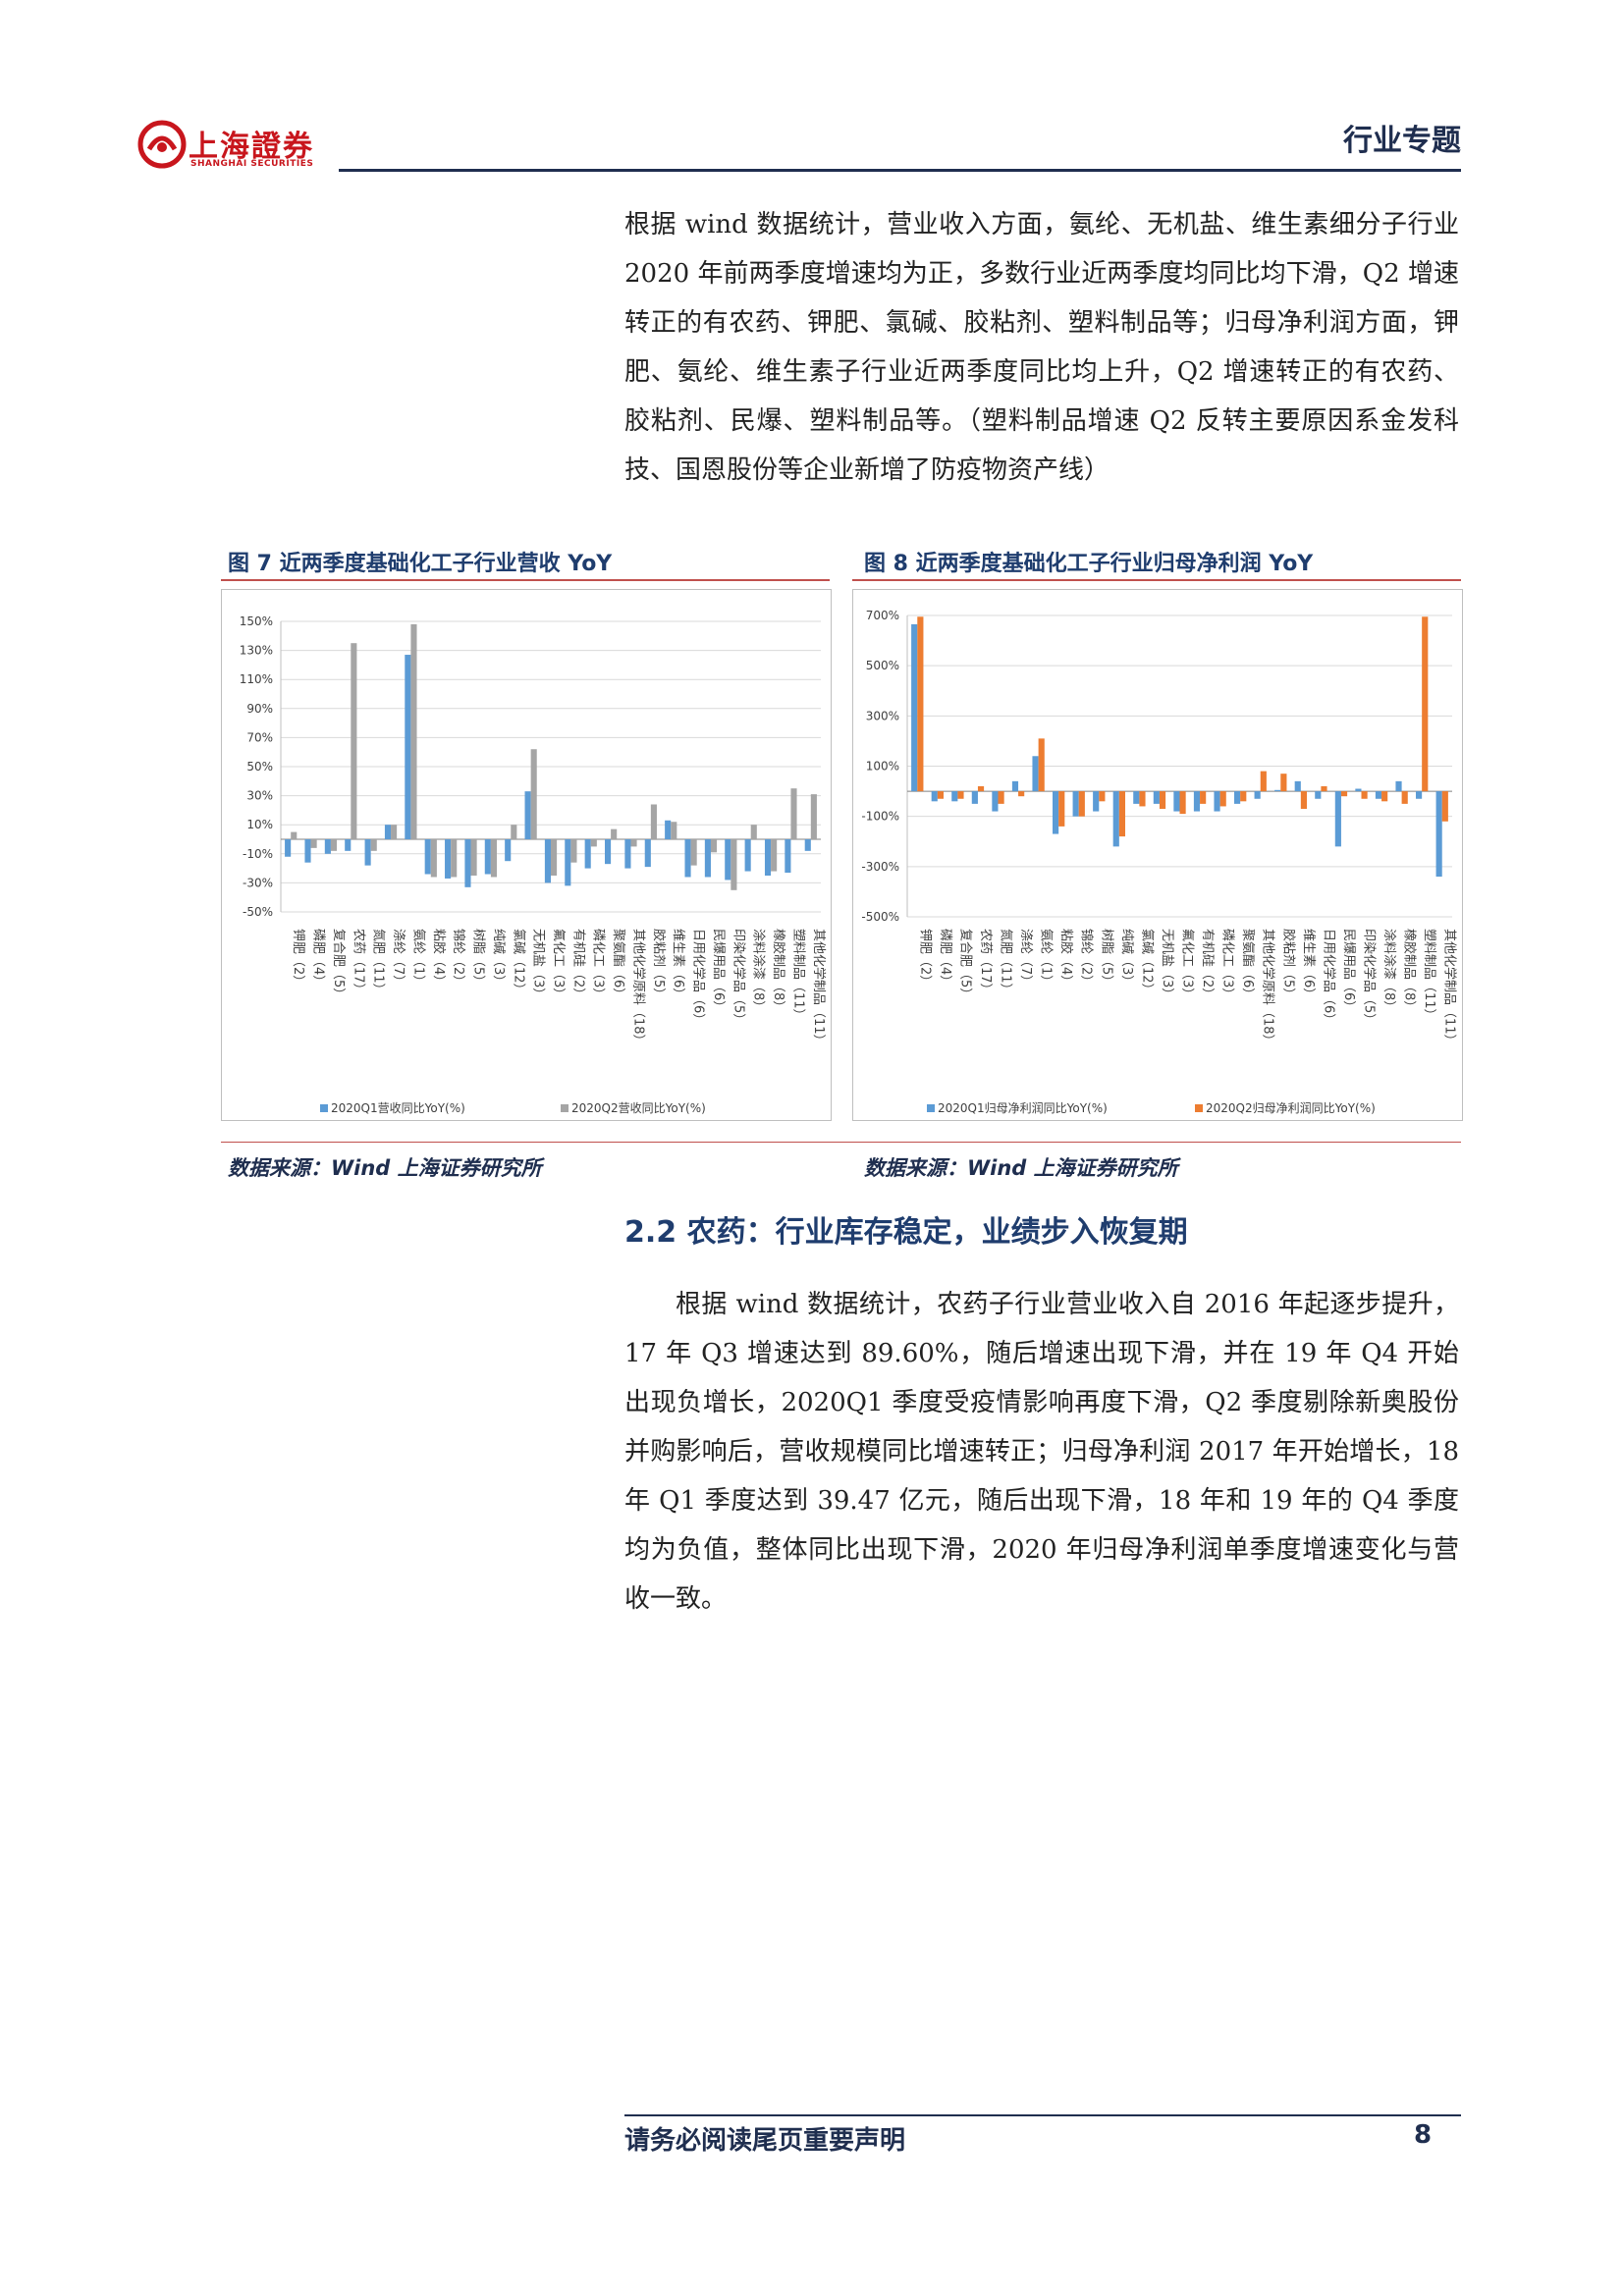 This screenshot has width=1624, height=2296. Describe the element at coordinates (458, 958) in the screenshot. I see `x-category-label: 锦纶（2）` at that location.